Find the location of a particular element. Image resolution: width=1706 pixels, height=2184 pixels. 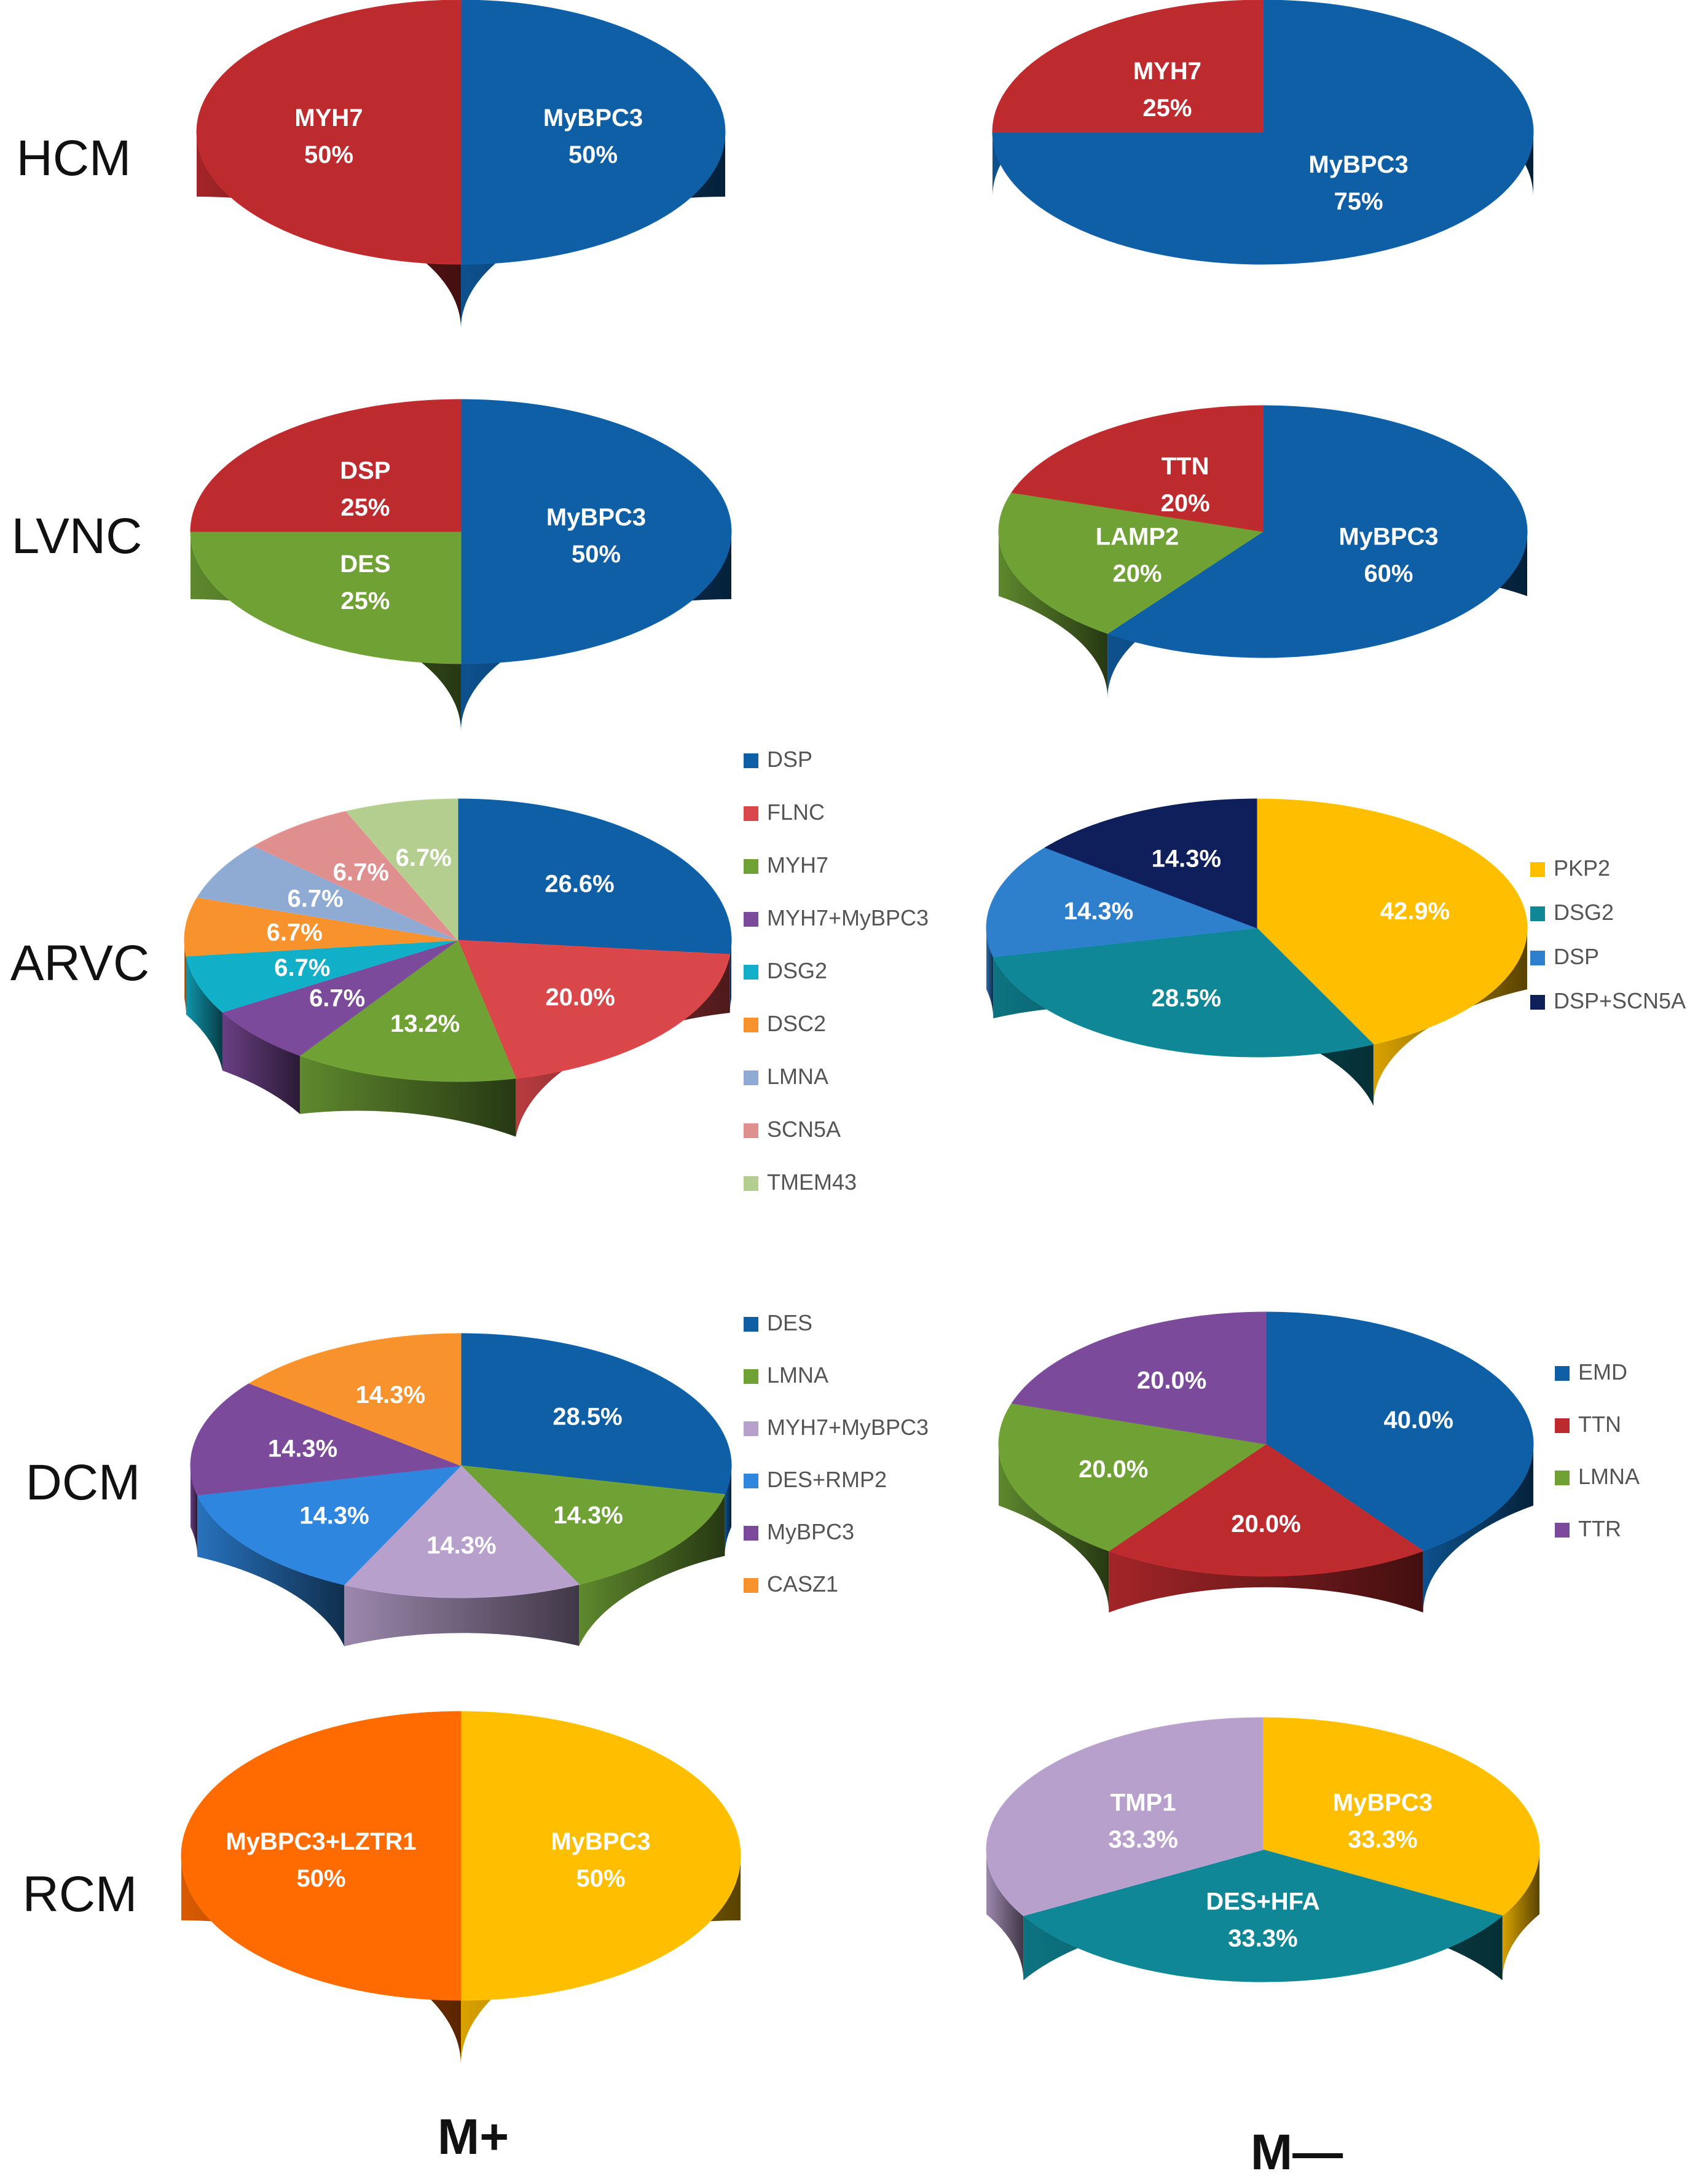

slice-casz1 is located at coordinates (355, 1400).